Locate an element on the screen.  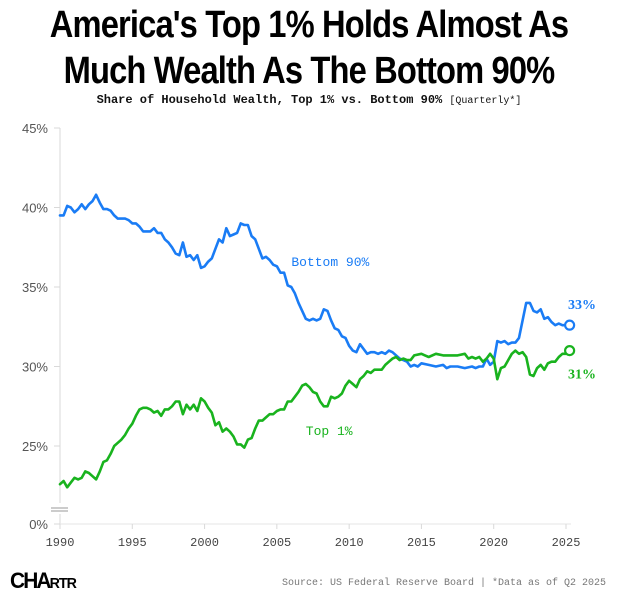
x-tick-label: 1990 is located at coordinates (60, 543).